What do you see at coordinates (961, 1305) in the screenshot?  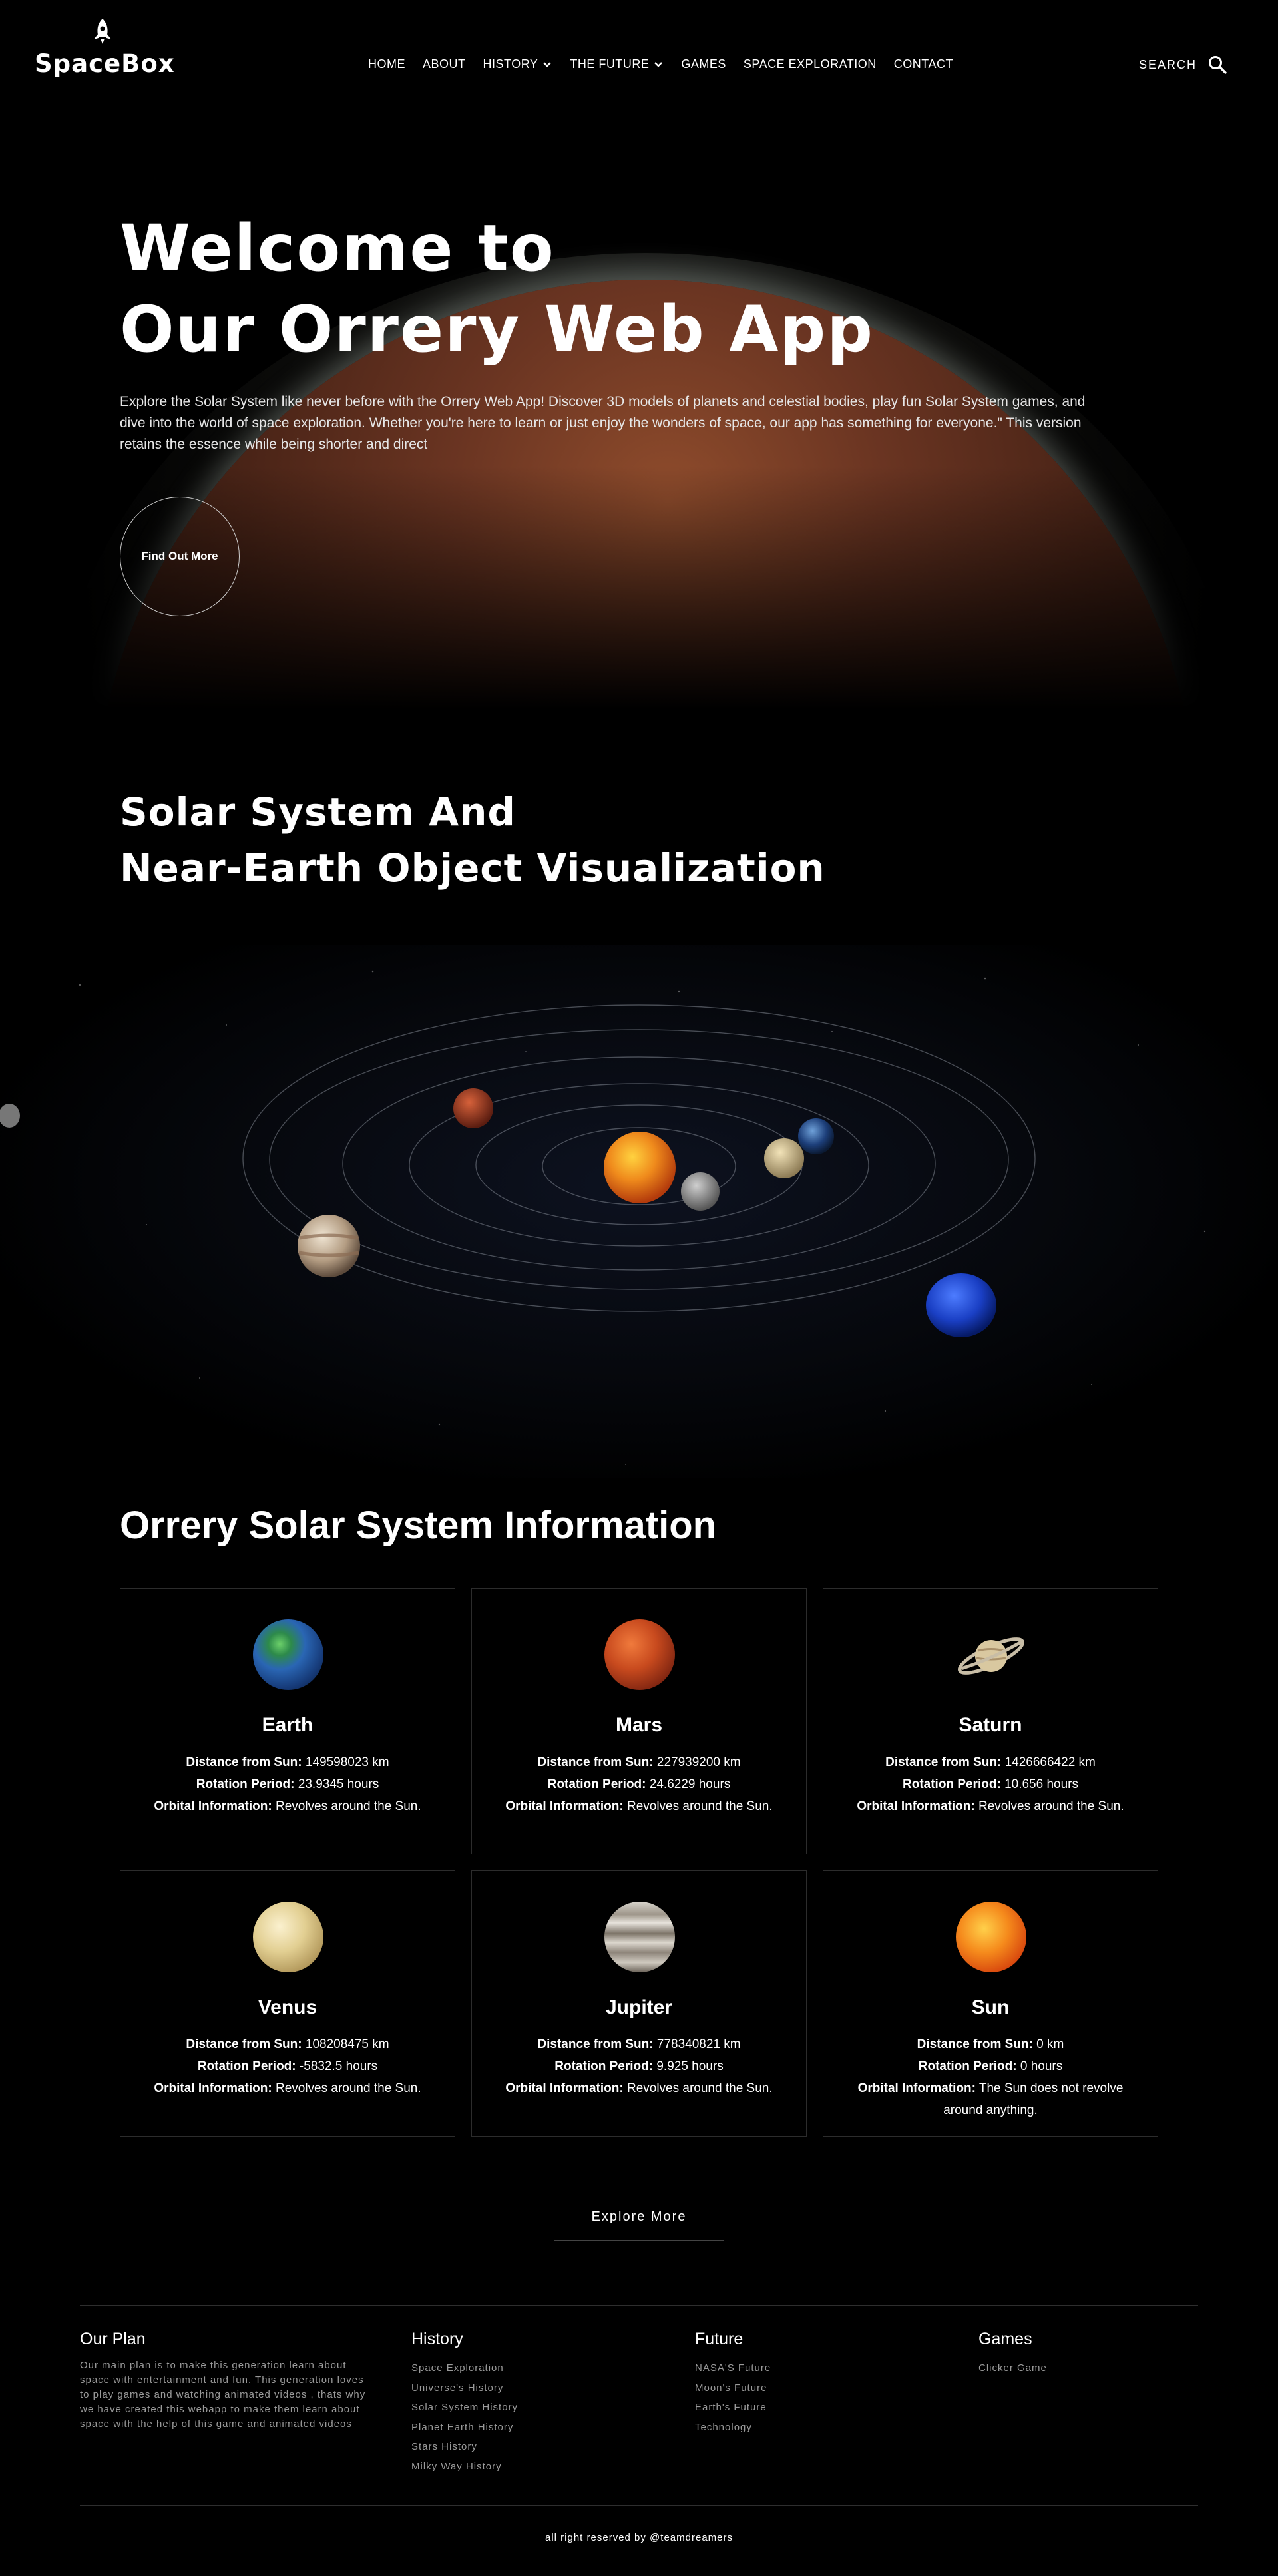 I see `neptune-orrery` at bounding box center [961, 1305].